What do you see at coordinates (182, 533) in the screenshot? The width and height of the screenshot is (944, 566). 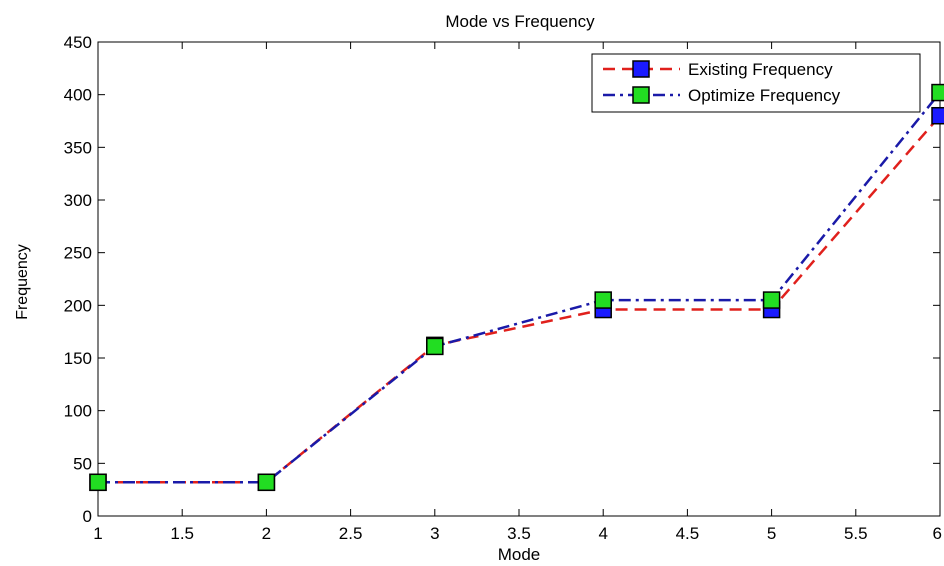 I see `x-tick-label: 1.5` at bounding box center [182, 533].